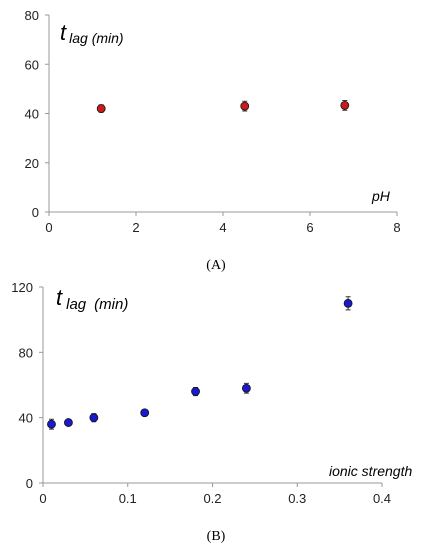  I want to click on panel-a-x-tick-label: 0, so click(48, 227).